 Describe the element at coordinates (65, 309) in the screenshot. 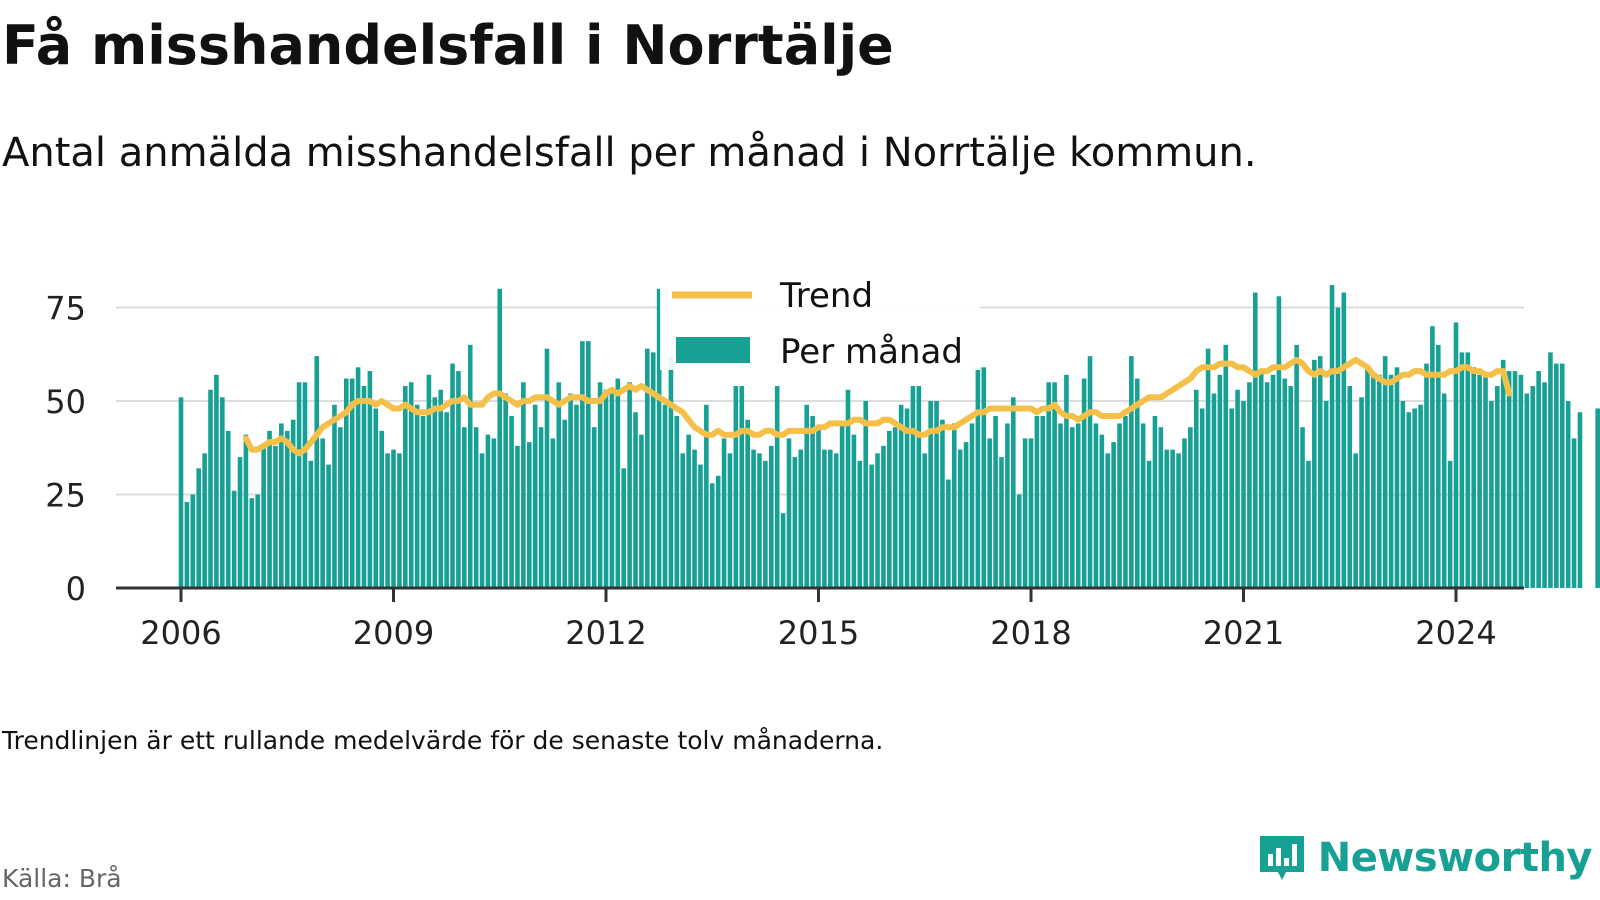

I see `y-tick-label: 75` at that location.